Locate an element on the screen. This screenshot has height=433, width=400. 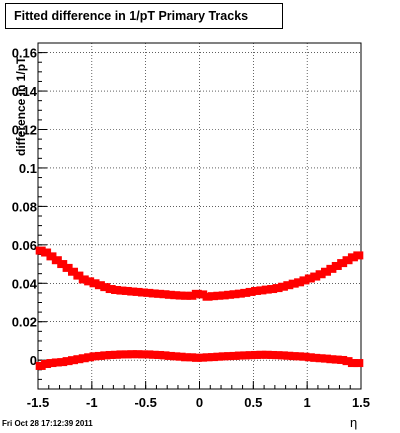
y-tick-label: 0.08 is located at coordinates (24, 206).